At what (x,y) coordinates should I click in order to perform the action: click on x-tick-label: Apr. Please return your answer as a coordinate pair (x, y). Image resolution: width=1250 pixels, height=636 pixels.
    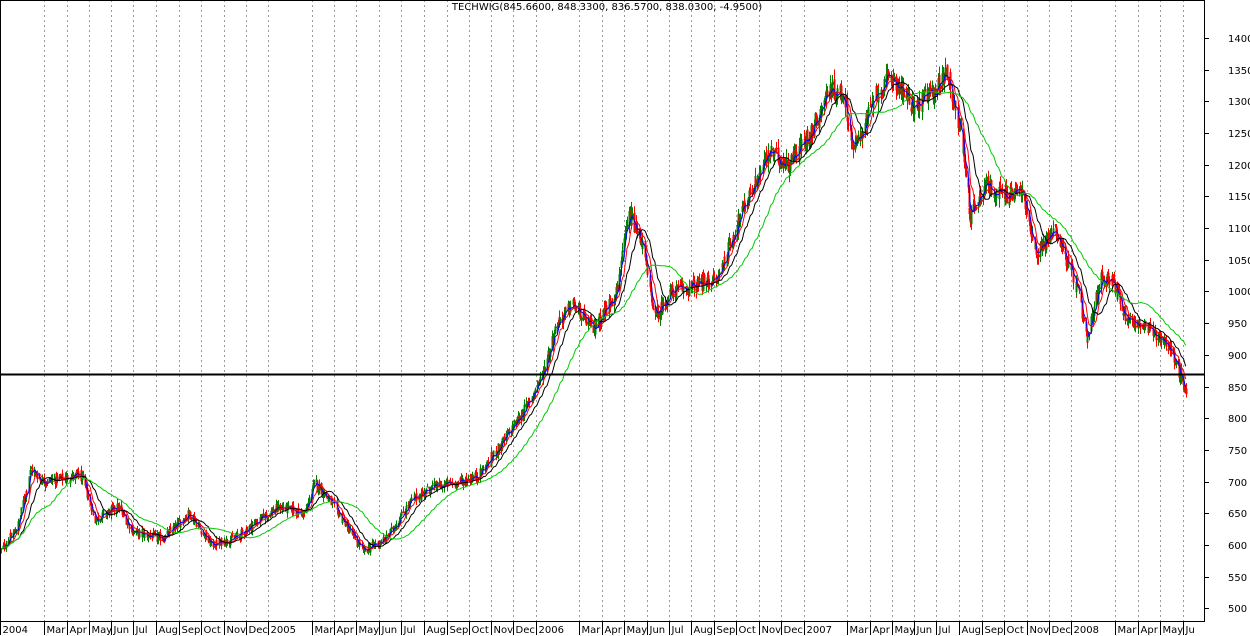
    Looking at the image, I should click on (79, 630).